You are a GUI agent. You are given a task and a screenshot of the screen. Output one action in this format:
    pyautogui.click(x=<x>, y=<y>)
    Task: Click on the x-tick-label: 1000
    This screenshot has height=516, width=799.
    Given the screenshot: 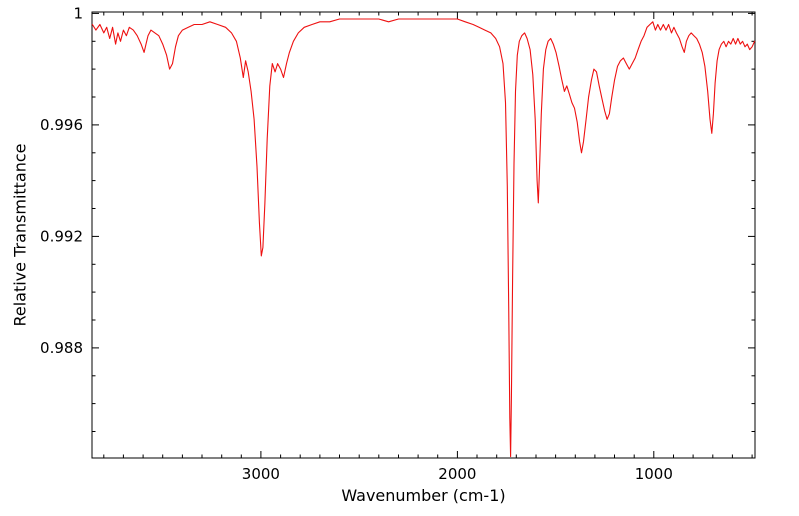 What is the action you would take?
    pyautogui.click(x=654, y=474)
    